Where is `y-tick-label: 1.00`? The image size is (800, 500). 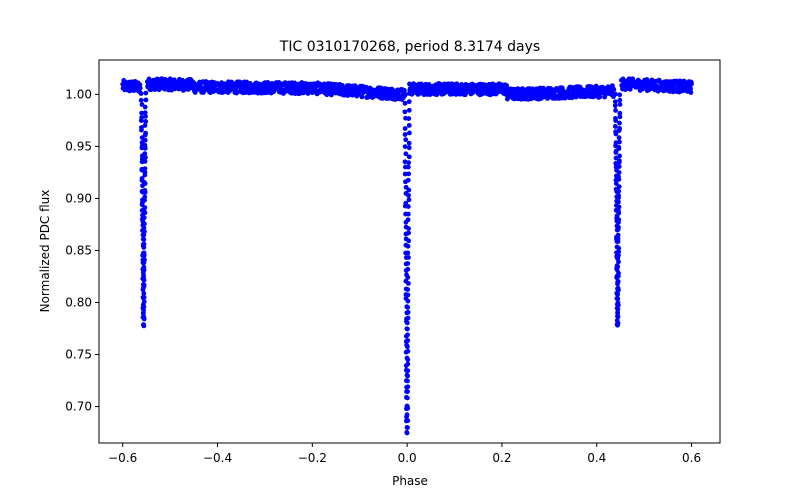 y-tick-label: 1.00 is located at coordinates (78, 94).